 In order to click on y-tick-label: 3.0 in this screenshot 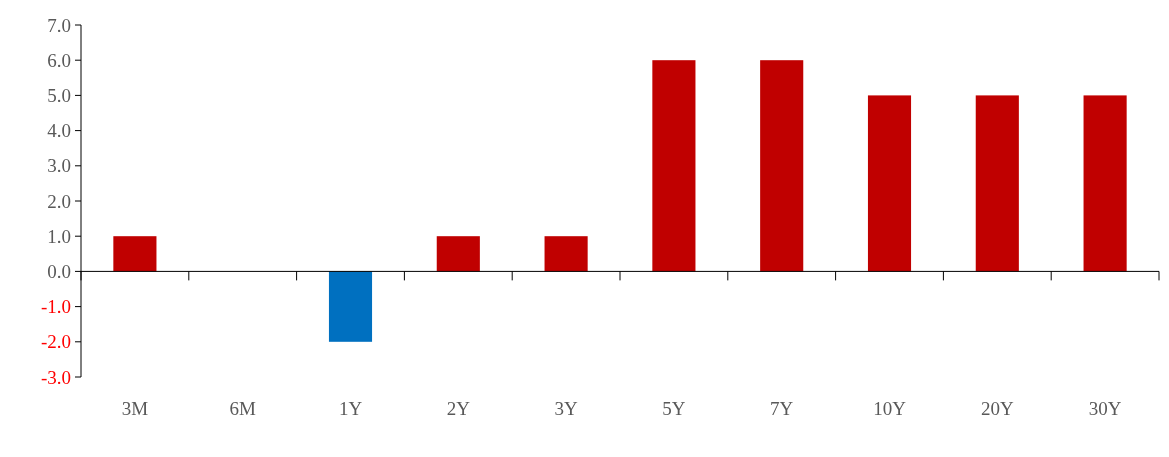, I will do `click(59, 166)`.